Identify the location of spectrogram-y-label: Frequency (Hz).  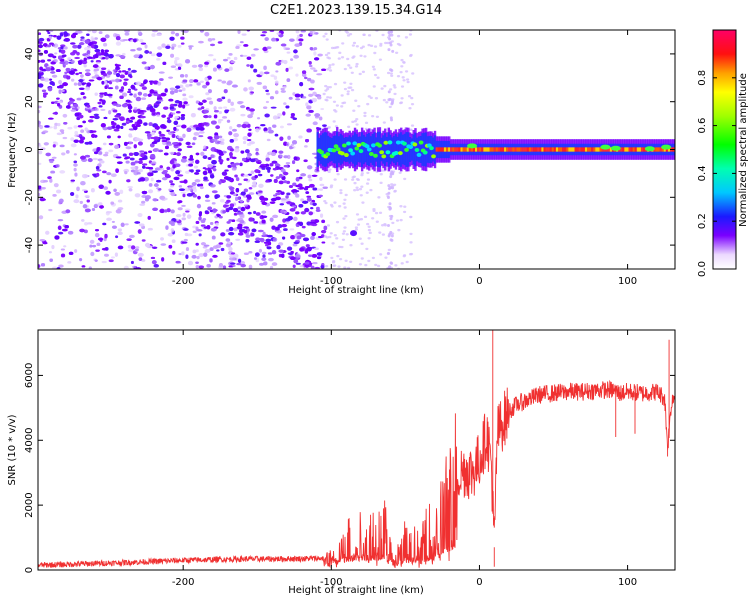
(12, 150).